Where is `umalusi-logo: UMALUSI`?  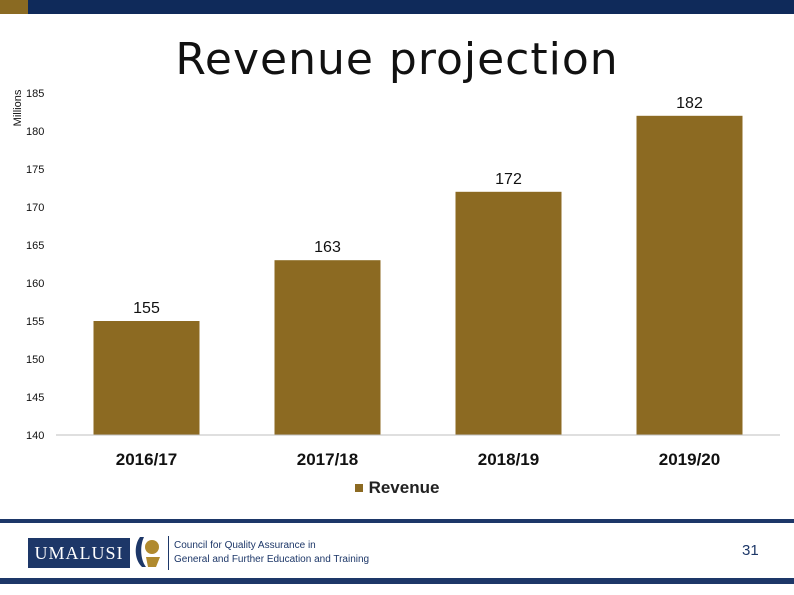 umalusi-logo: UMALUSI is located at coordinates (79, 553).